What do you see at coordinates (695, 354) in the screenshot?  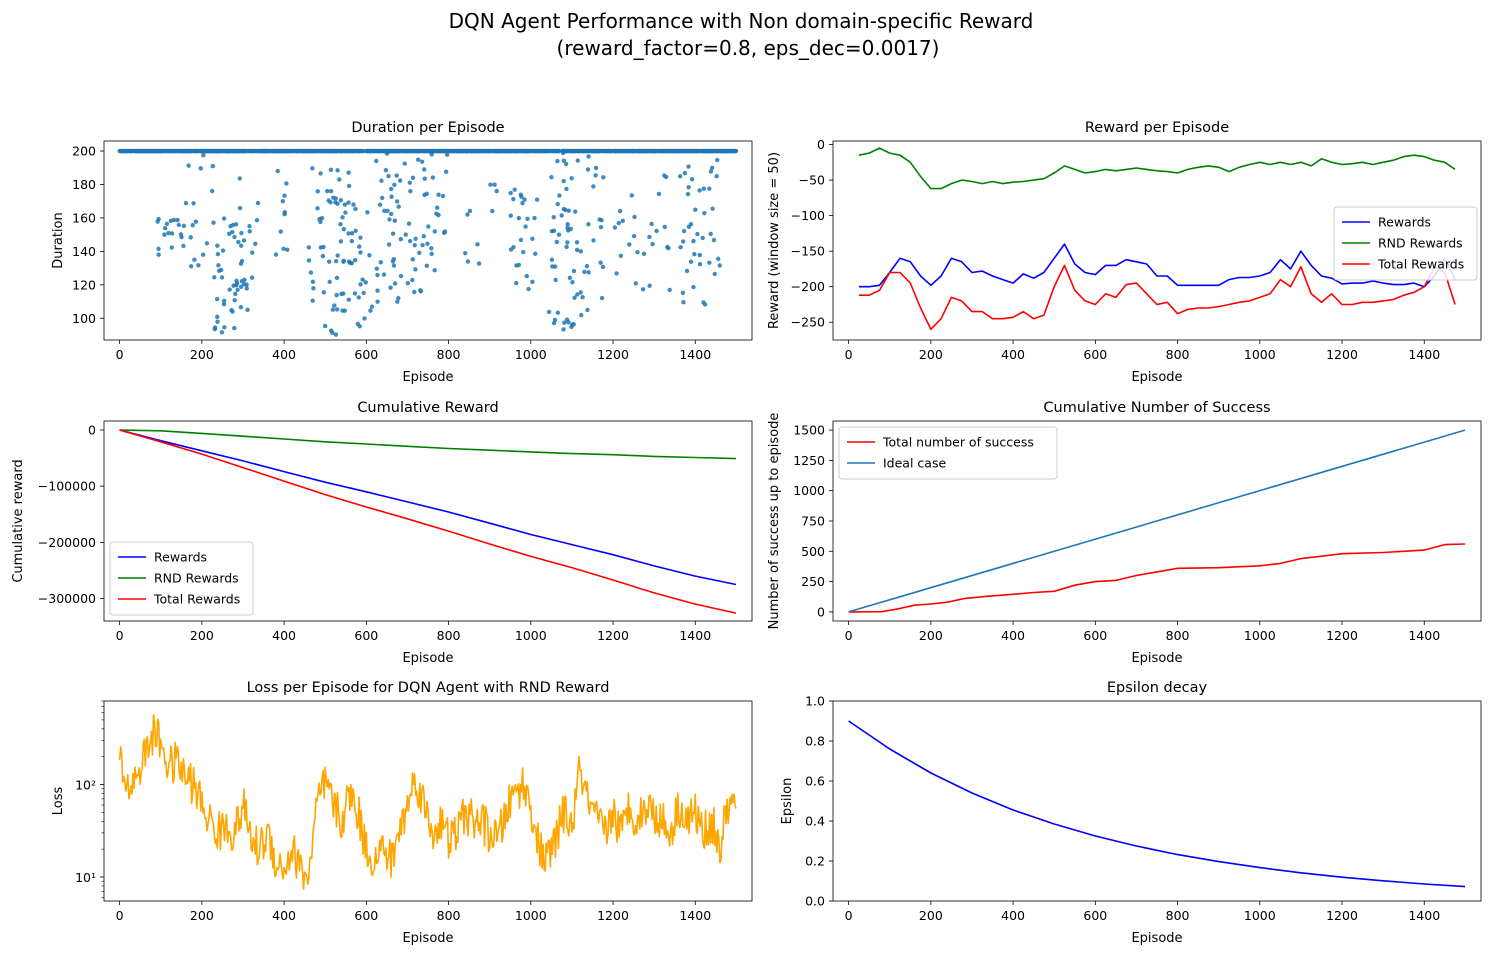 I see `x-tick-label: 1400` at bounding box center [695, 354].